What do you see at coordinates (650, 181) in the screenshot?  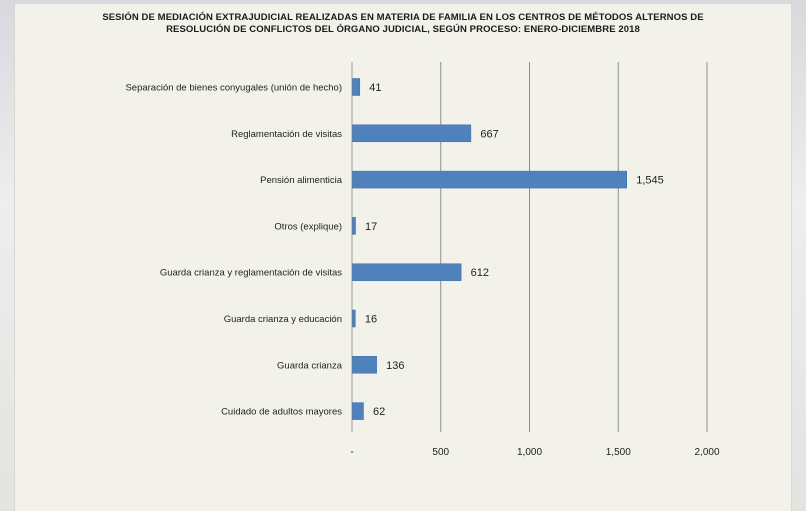 I see `value-label: 1,545` at bounding box center [650, 181].